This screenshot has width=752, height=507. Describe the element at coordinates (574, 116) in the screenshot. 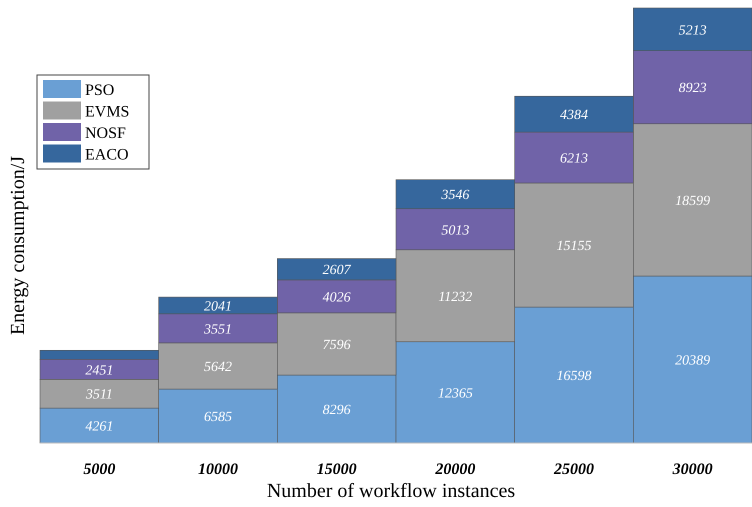

I see `data-label: 4384` at that location.